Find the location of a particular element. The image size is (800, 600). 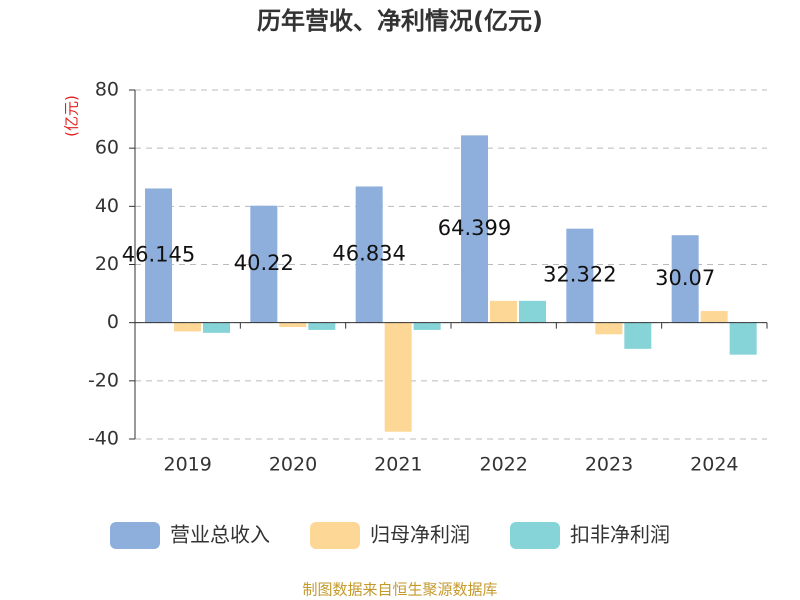

data-label: 30.07 is located at coordinates (685, 278).